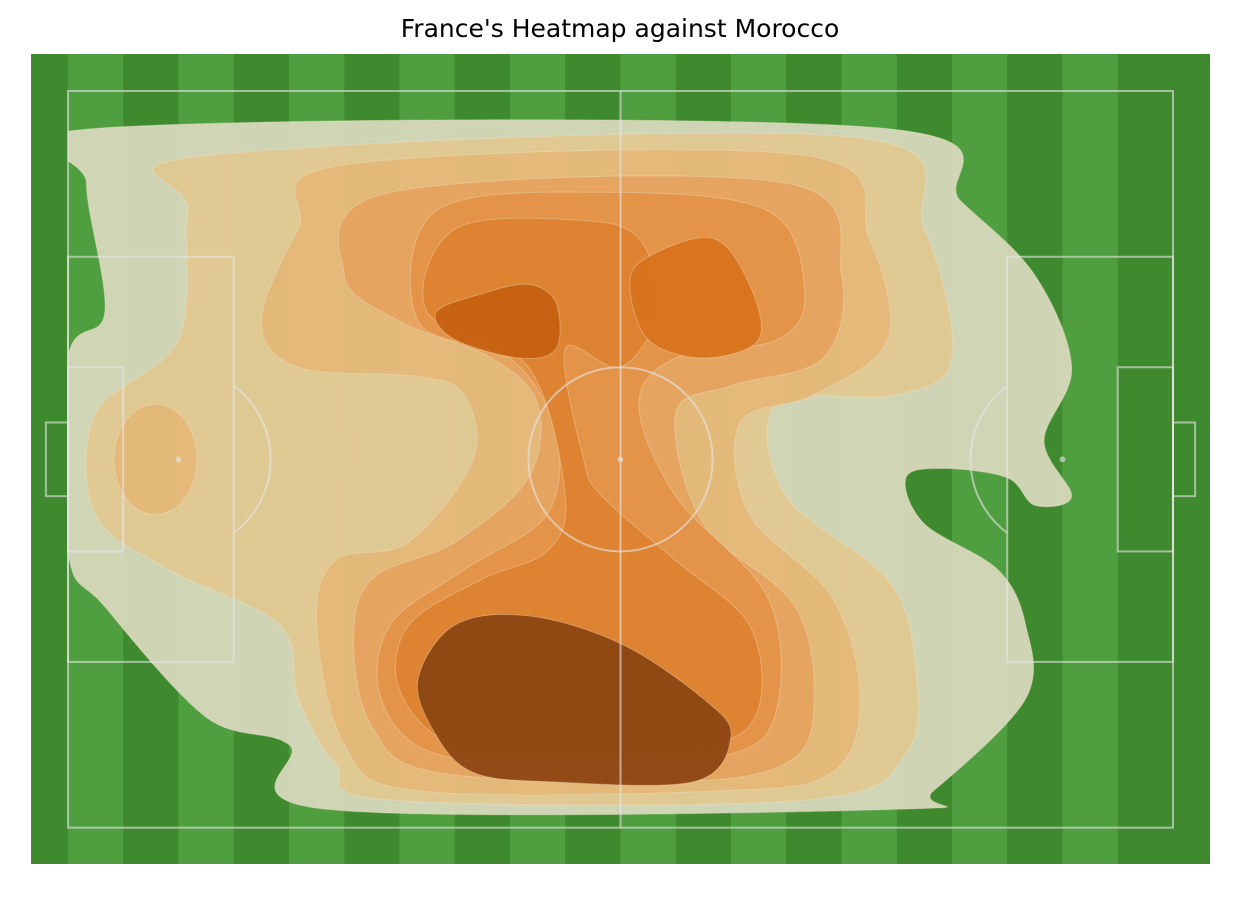  Describe the element at coordinates (178, 459) in the screenshot. I see `left-penalty-spot` at that location.